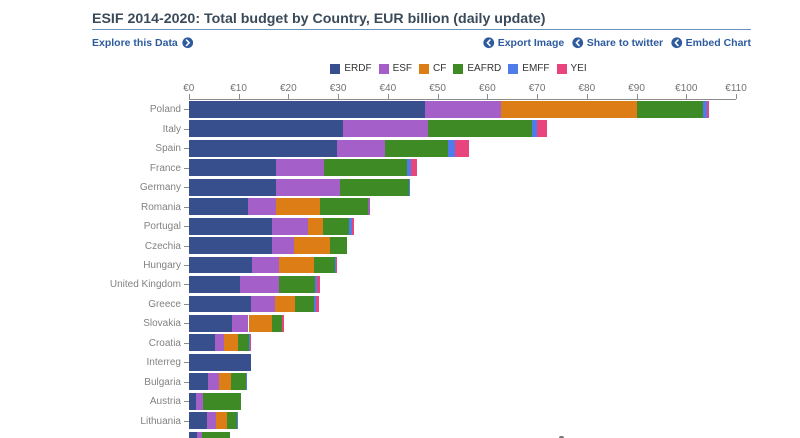 Image resolution: width=800 pixels, height=438 pixels. Describe the element at coordinates (409, 187) in the screenshot. I see `bar-segment-emff-germany` at that location.